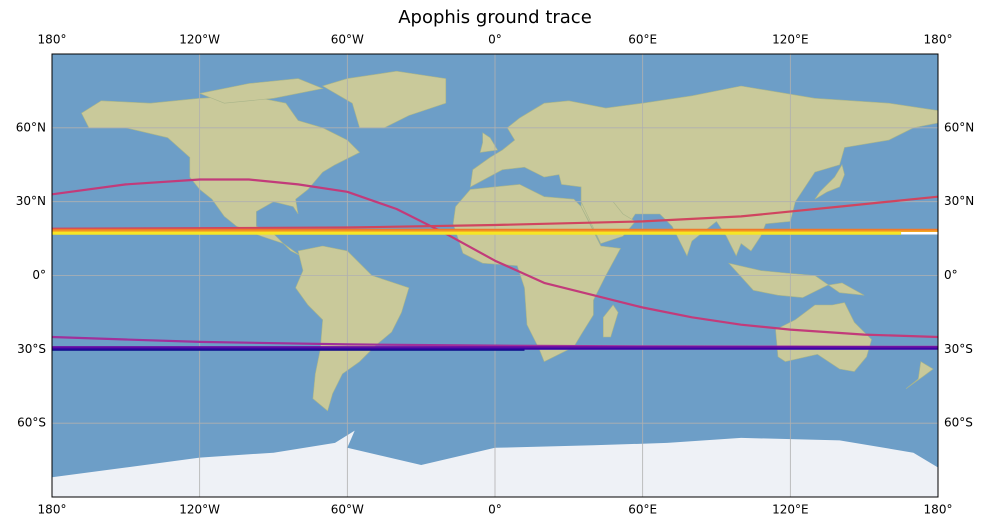  Describe the element at coordinates (642, 510) in the screenshot. I see `bottom-lon-label: 60°E` at that location.